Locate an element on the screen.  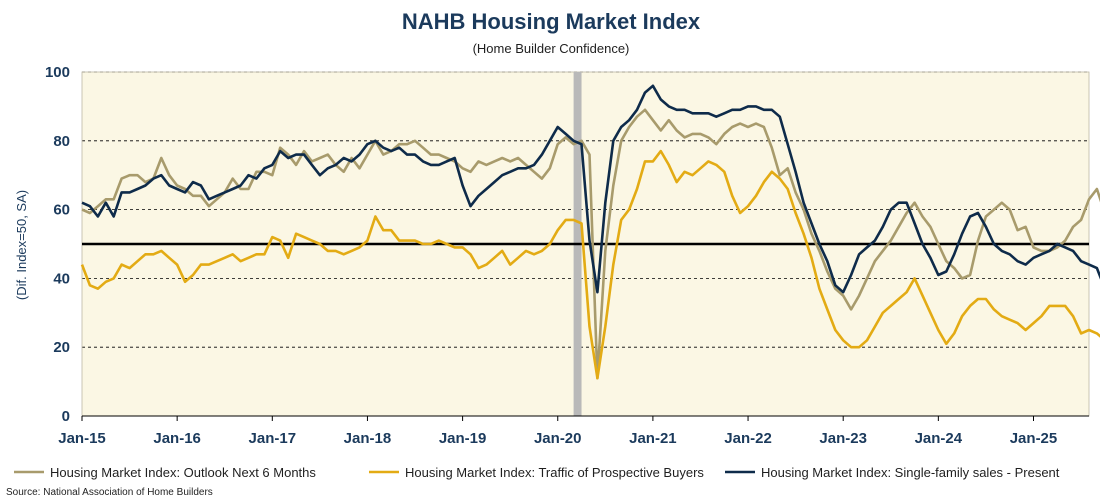
x-tick-label: Jan-17 is located at coordinates (273, 438).